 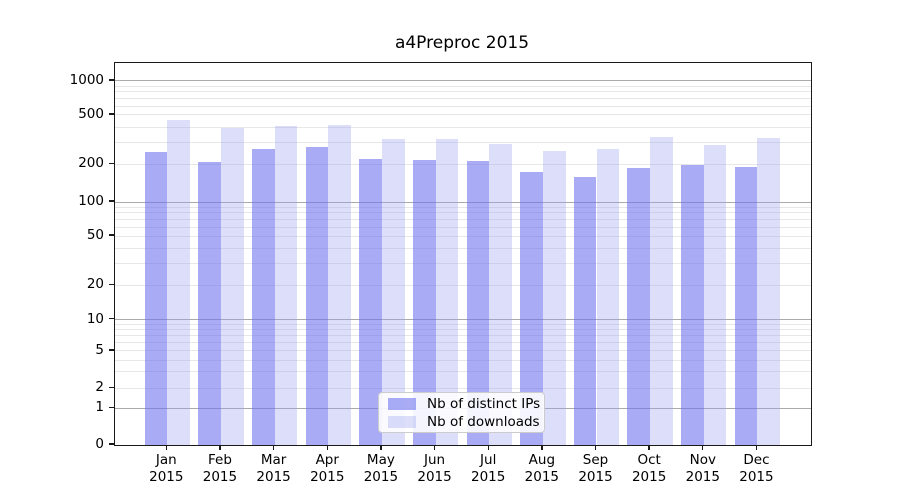 What do you see at coordinates (715, 295) in the screenshot?
I see `bar-downloads-nov` at bounding box center [715, 295].